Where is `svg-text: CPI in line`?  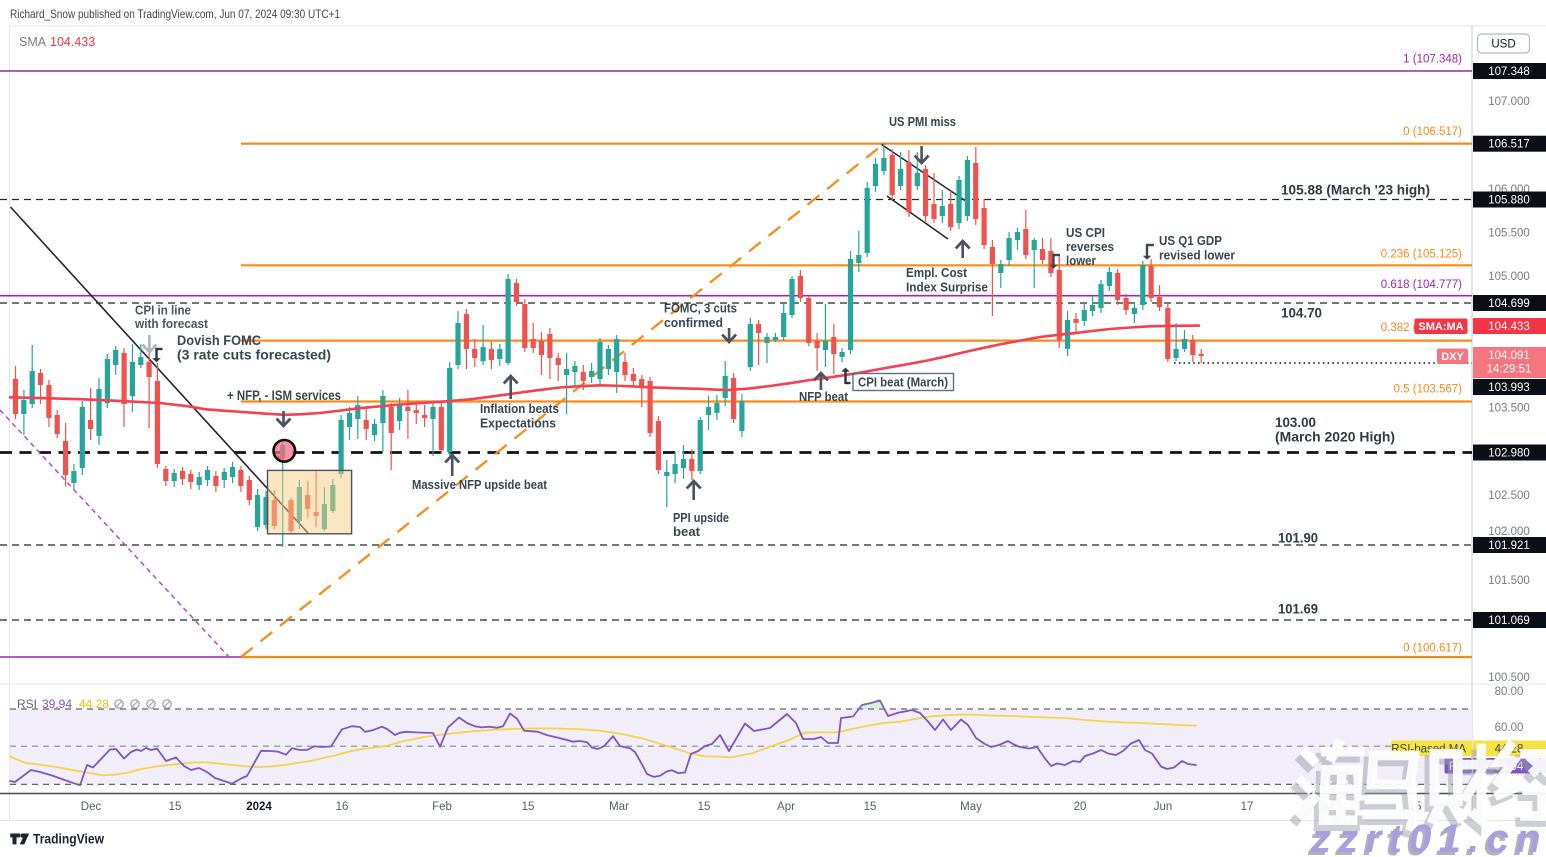 svg-text: CPI in line is located at coordinates (163, 310).